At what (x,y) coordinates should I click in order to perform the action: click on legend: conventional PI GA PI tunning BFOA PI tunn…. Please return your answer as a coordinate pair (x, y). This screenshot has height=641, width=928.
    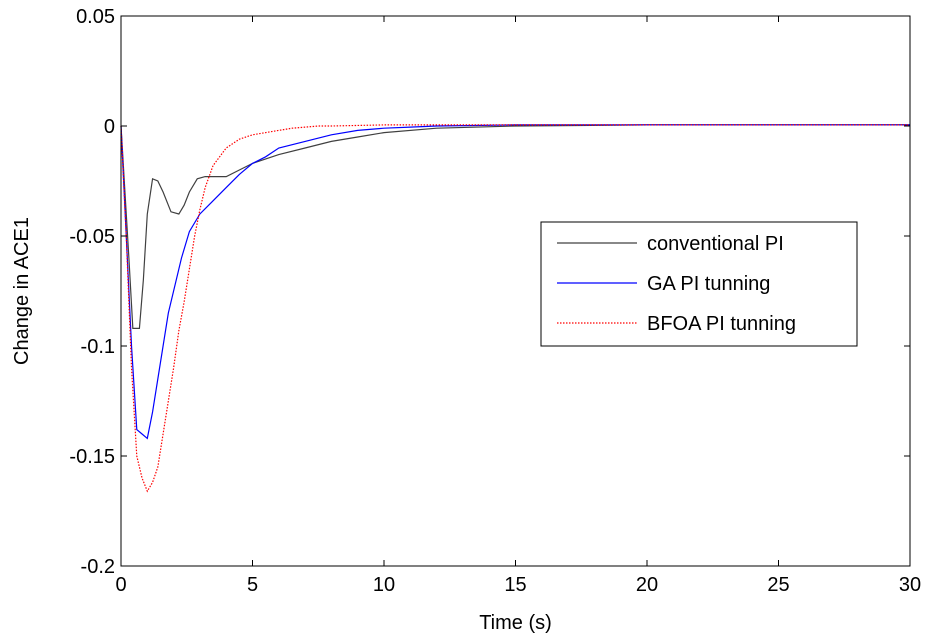
    Looking at the image, I should click on (699, 284).